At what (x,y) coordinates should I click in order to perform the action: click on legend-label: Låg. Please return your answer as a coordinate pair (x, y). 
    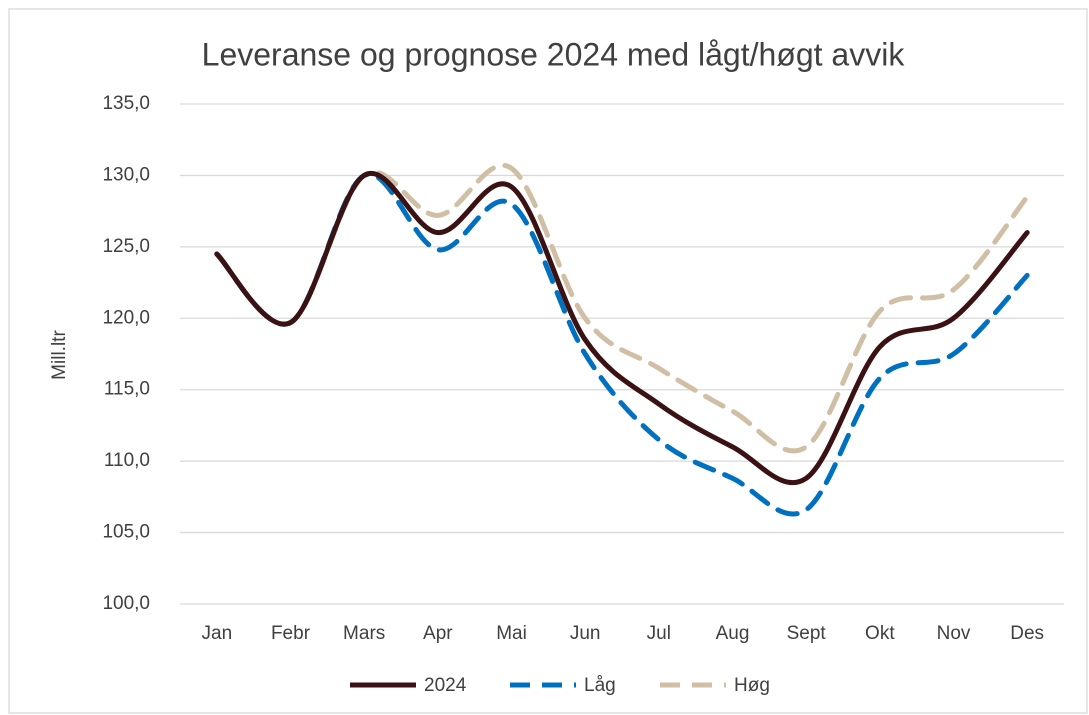
    Looking at the image, I should click on (600, 685).